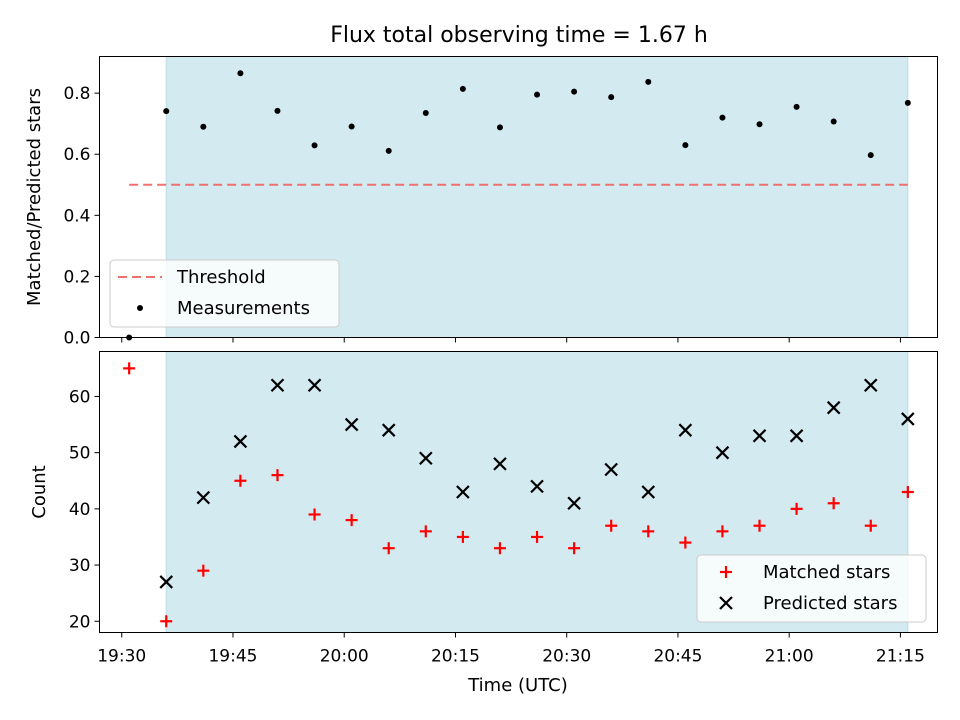 This screenshot has height=720, width=960. What do you see at coordinates (39, 491) in the screenshot?
I see `bottom-y-axis-label: Count` at bounding box center [39, 491].